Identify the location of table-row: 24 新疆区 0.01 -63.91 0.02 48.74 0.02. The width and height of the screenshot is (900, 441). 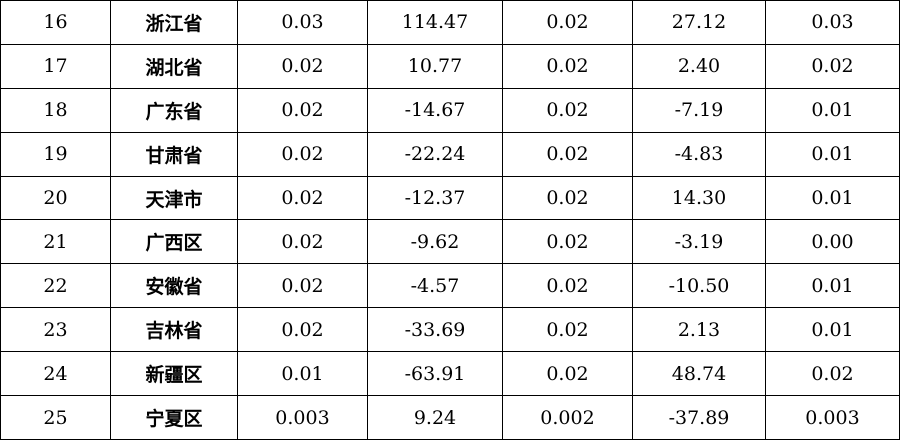
(450, 374).